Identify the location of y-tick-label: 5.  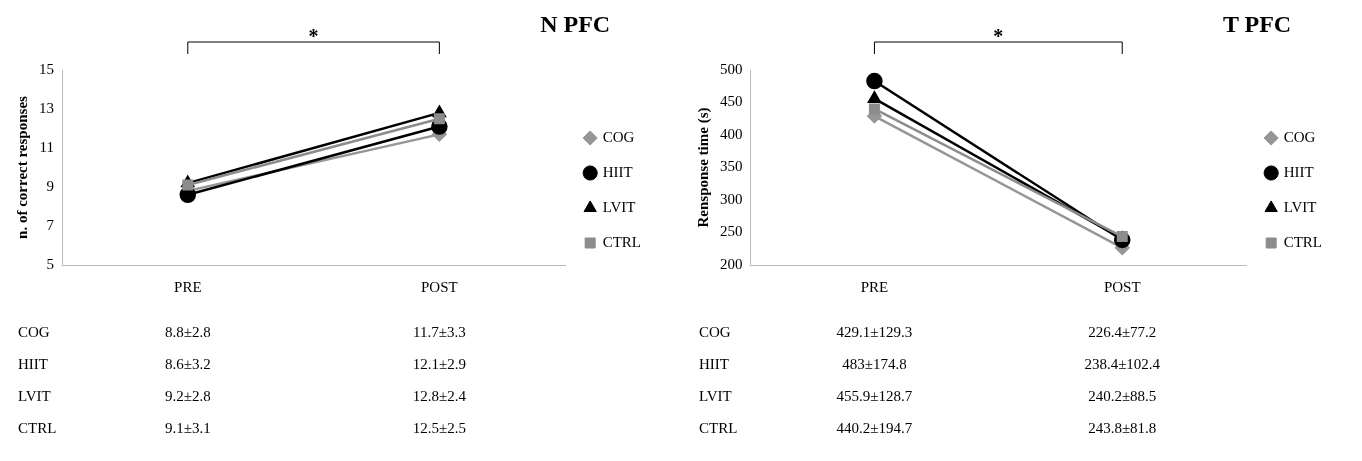
(50, 263).